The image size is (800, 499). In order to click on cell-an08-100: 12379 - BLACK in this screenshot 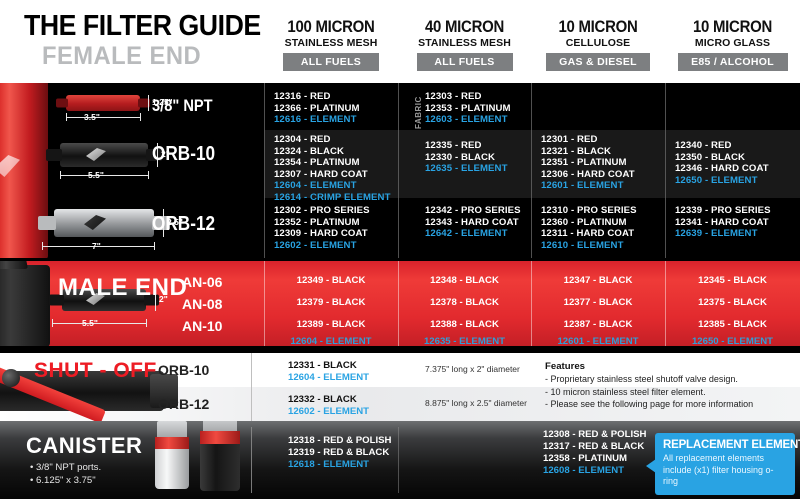, I will do `click(331, 302)`.